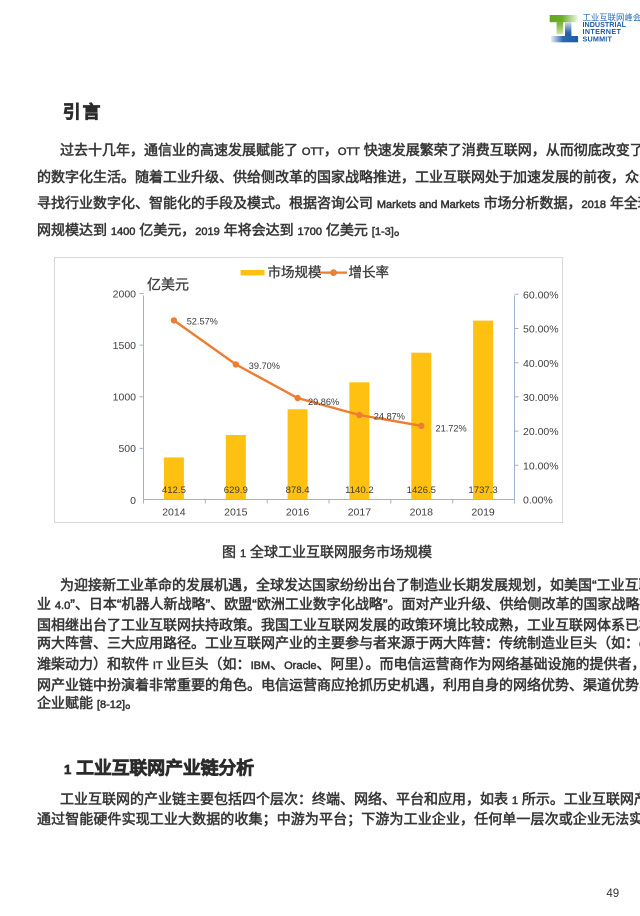 The width and height of the screenshot is (640, 916). Describe the element at coordinates (541, 432) in the screenshot. I see `svg-text: 20.00%` at that location.